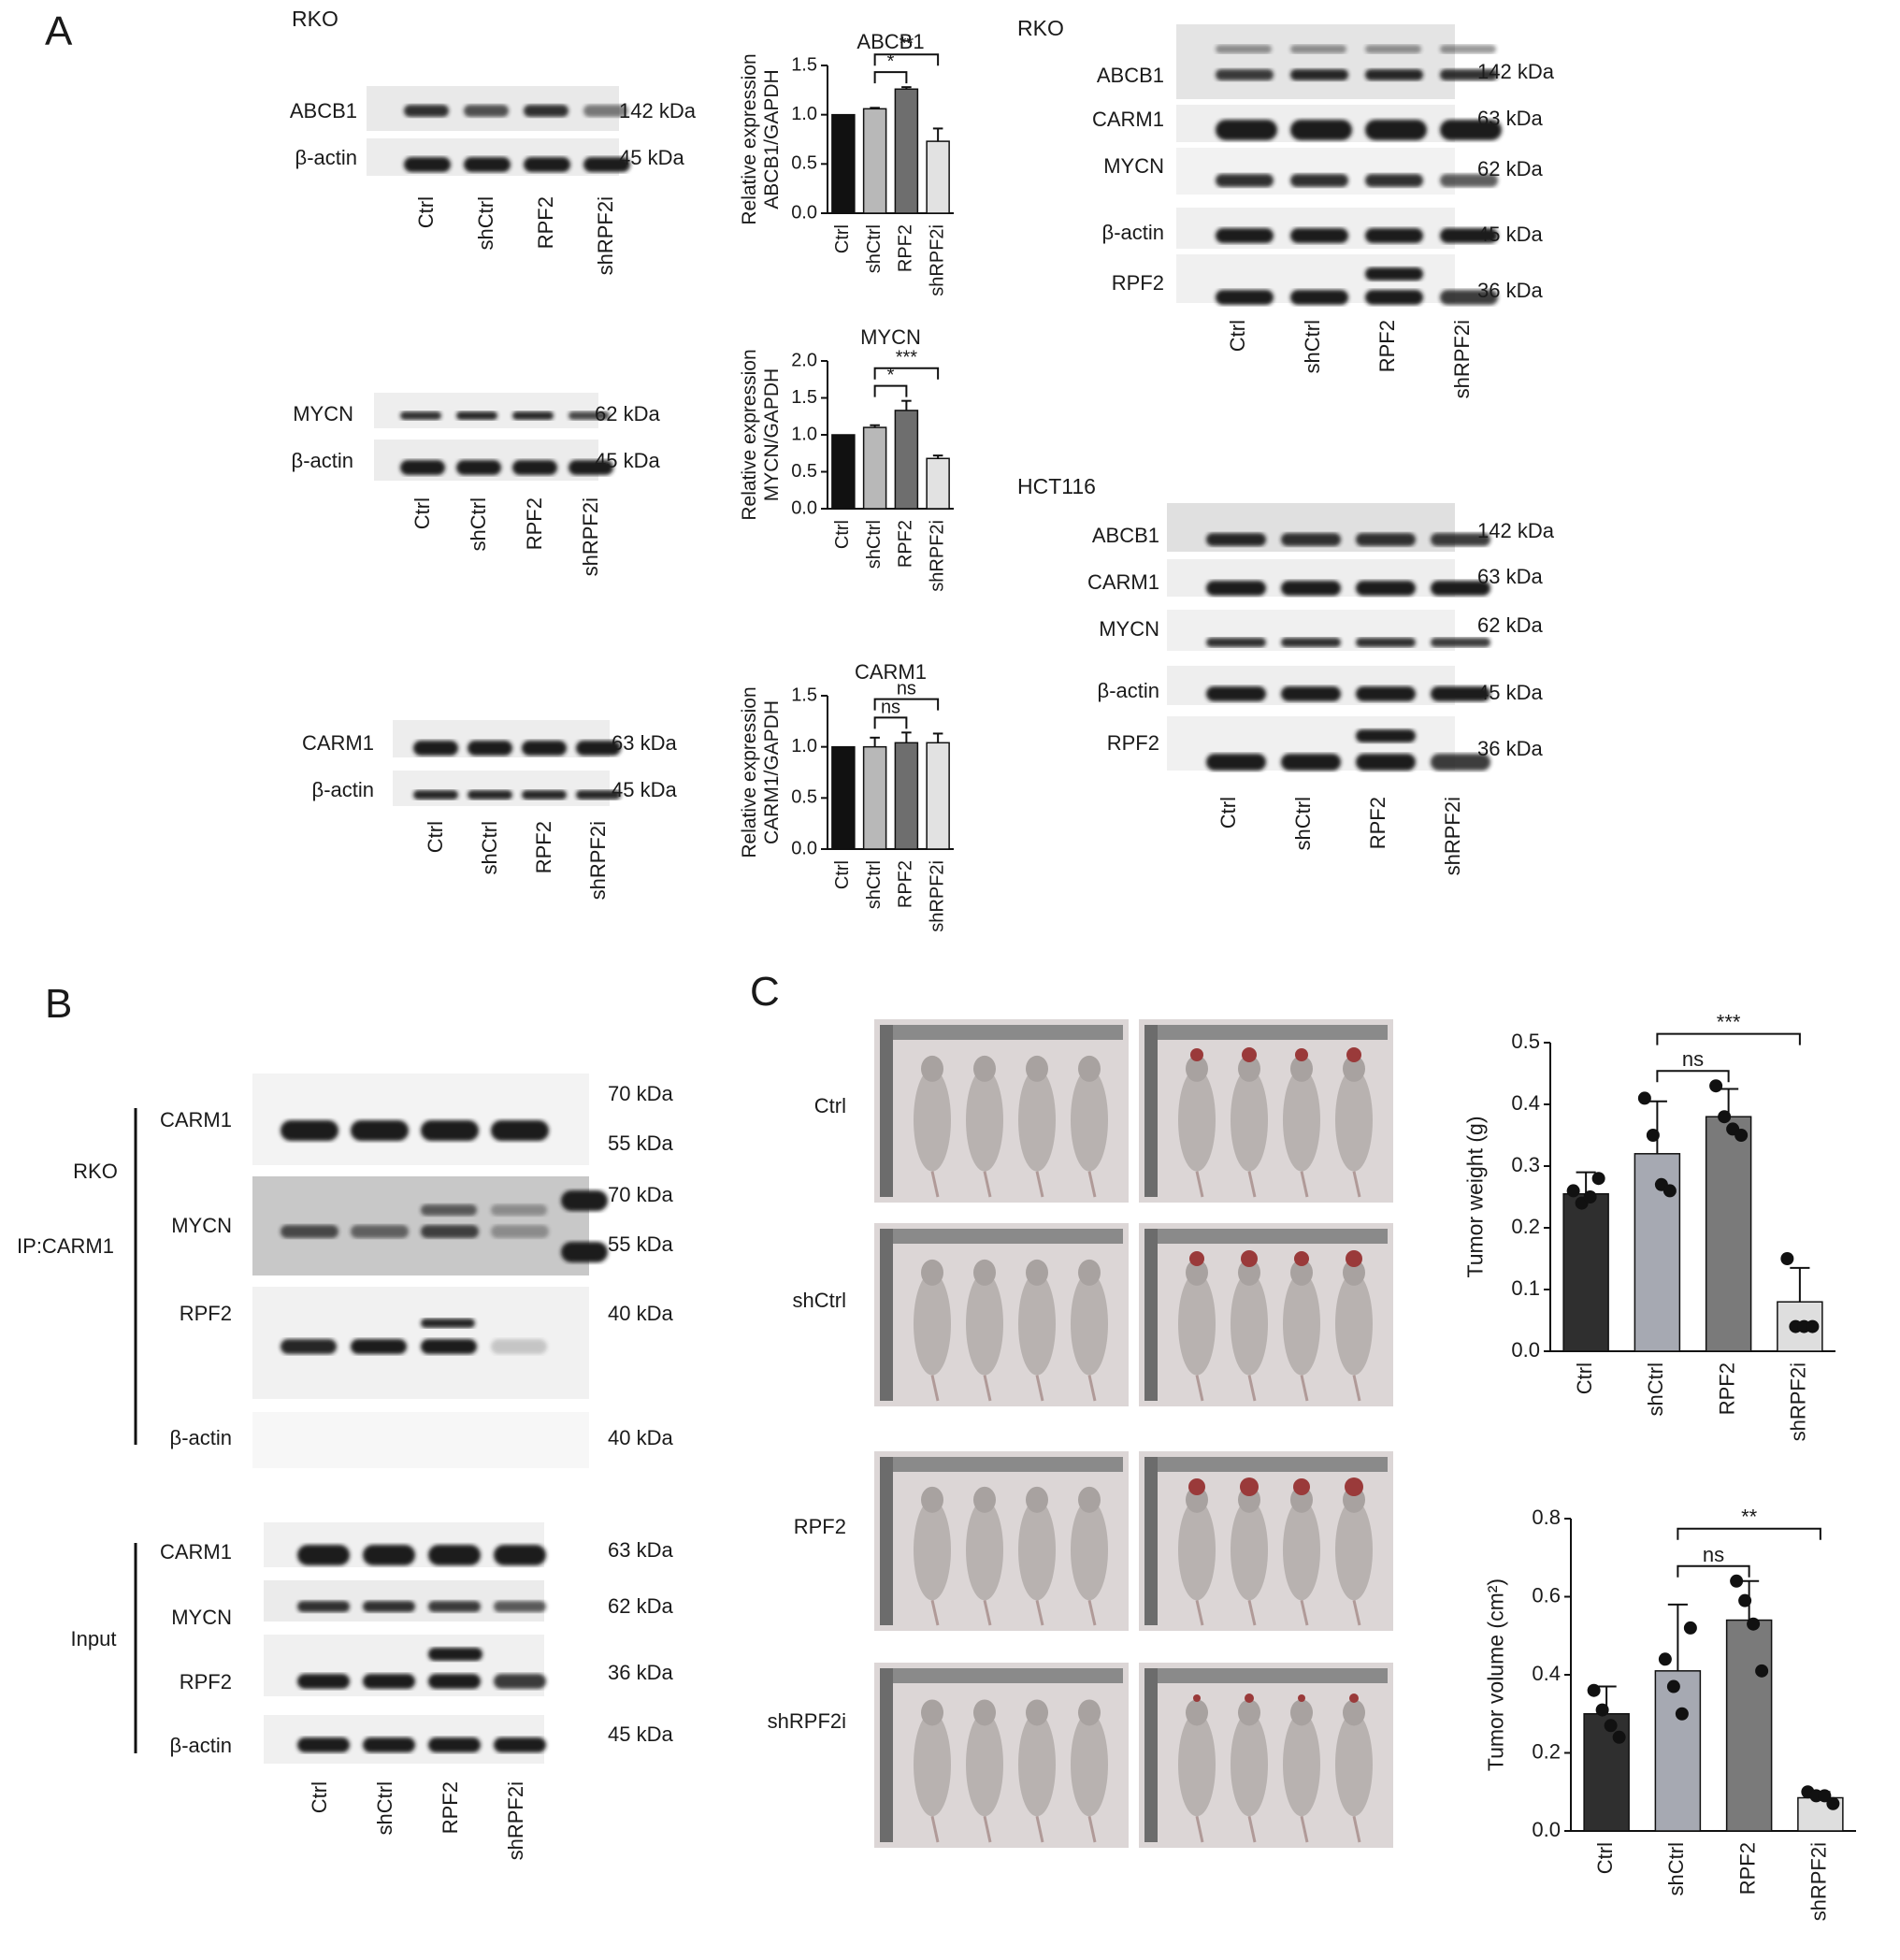  I want to click on chart-title: MYCN, so click(890, 337).